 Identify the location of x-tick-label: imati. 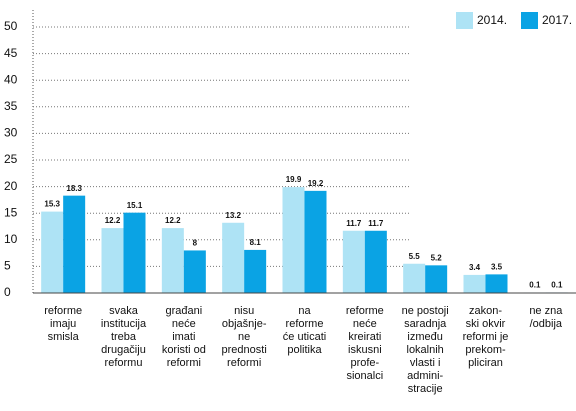
(183, 337).